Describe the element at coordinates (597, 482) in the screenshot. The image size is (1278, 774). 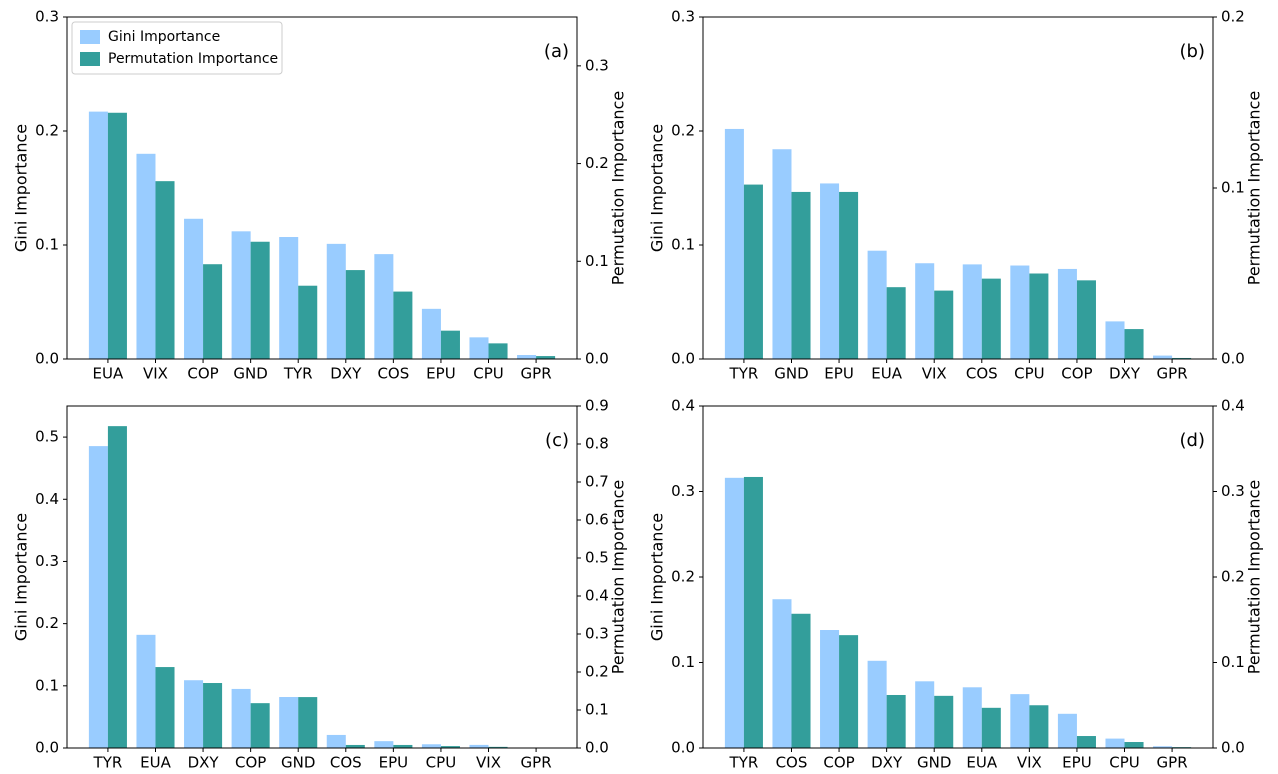
I see `y2-tick-label: 0.7` at that location.